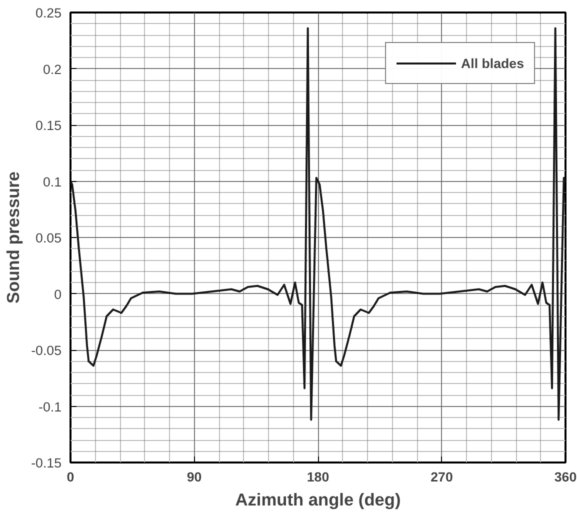  What do you see at coordinates (441, 477) in the screenshot?
I see `x-tick-label: 270` at bounding box center [441, 477].